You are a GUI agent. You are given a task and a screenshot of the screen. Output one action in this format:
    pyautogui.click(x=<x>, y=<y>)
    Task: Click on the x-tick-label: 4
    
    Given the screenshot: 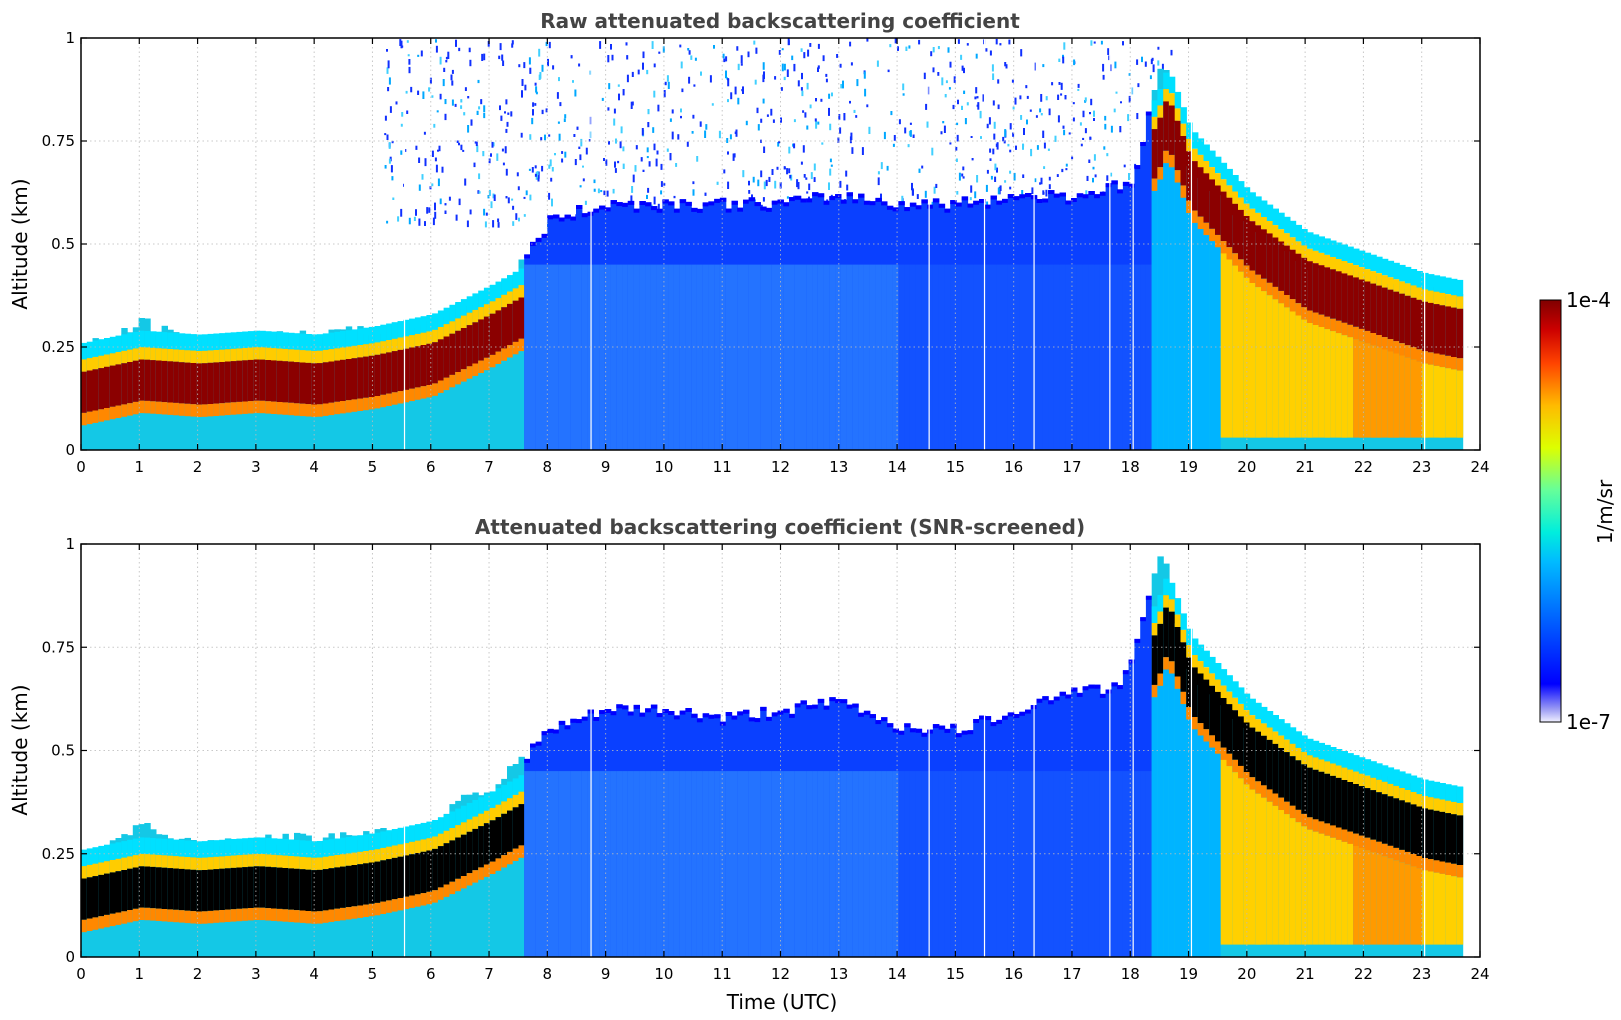 What is the action you would take?
    pyautogui.click(x=314, y=467)
    